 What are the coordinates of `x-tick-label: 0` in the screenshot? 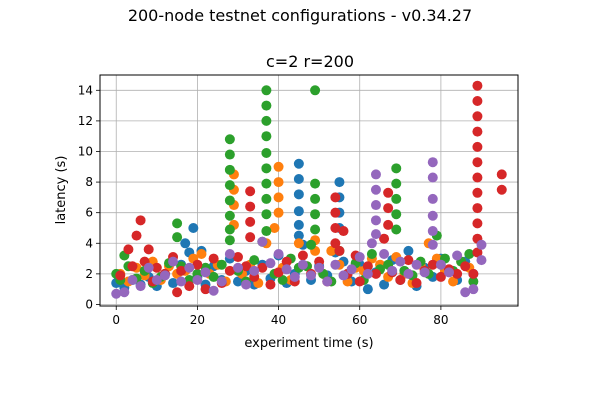 It's located at (116, 320).